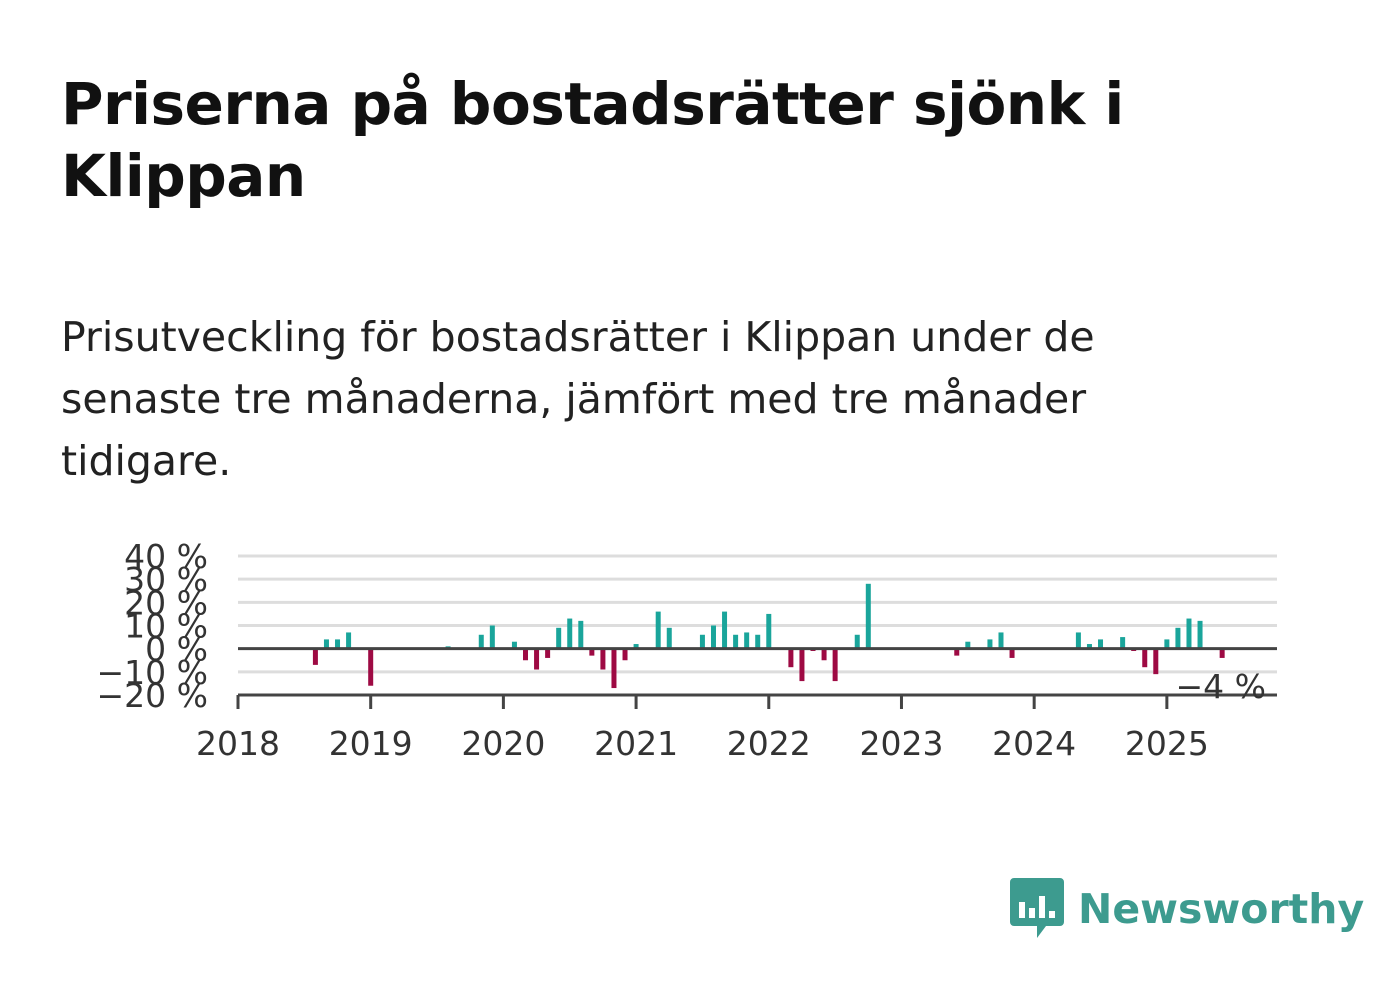 The width and height of the screenshot is (1382, 999). Describe the element at coordinates (238, 743) in the screenshot. I see `x-tick-label: 2018` at that location.